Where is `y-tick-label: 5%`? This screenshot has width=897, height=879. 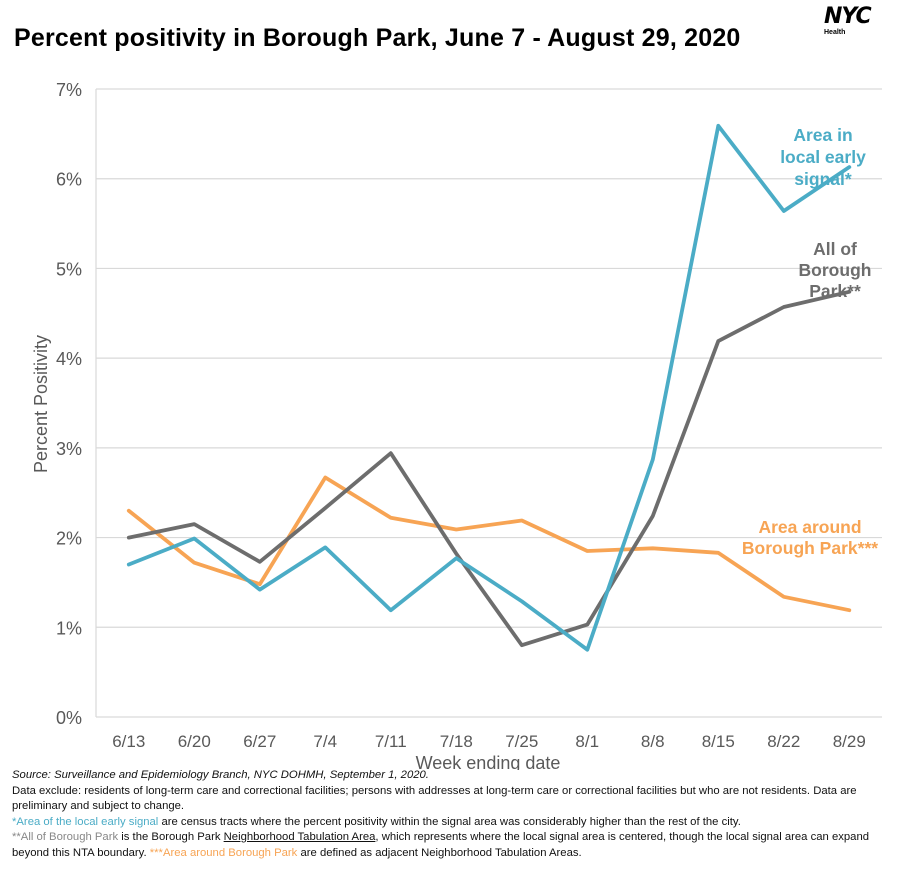 y-tick-label: 5% is located at coordinates (69, 269).